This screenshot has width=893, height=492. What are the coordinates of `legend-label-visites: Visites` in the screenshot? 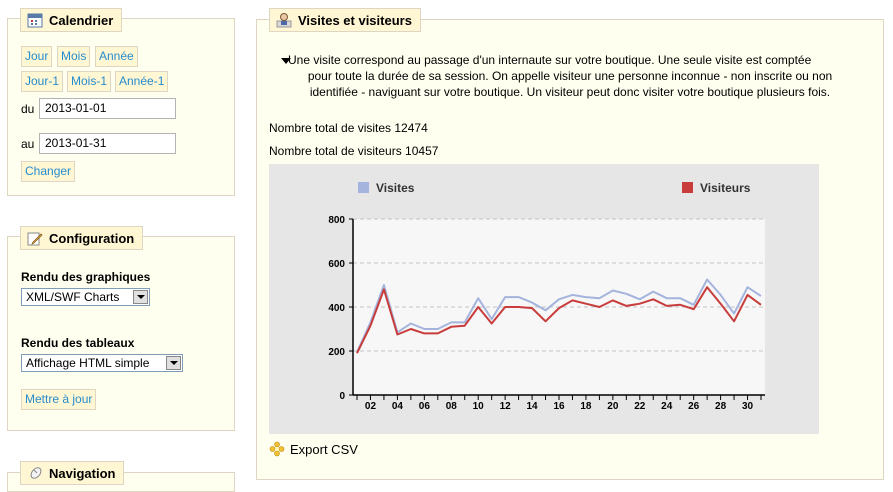 It's located at (395, 188).